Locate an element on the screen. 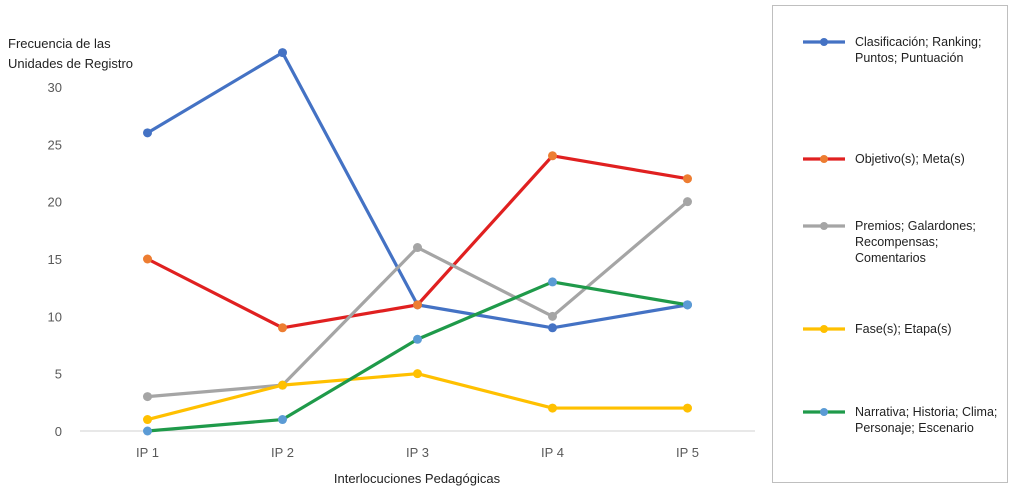 The height and width of the screenshot is (490, 1012). x-tick-label: IP 1 is located at coordinates (147, 452).